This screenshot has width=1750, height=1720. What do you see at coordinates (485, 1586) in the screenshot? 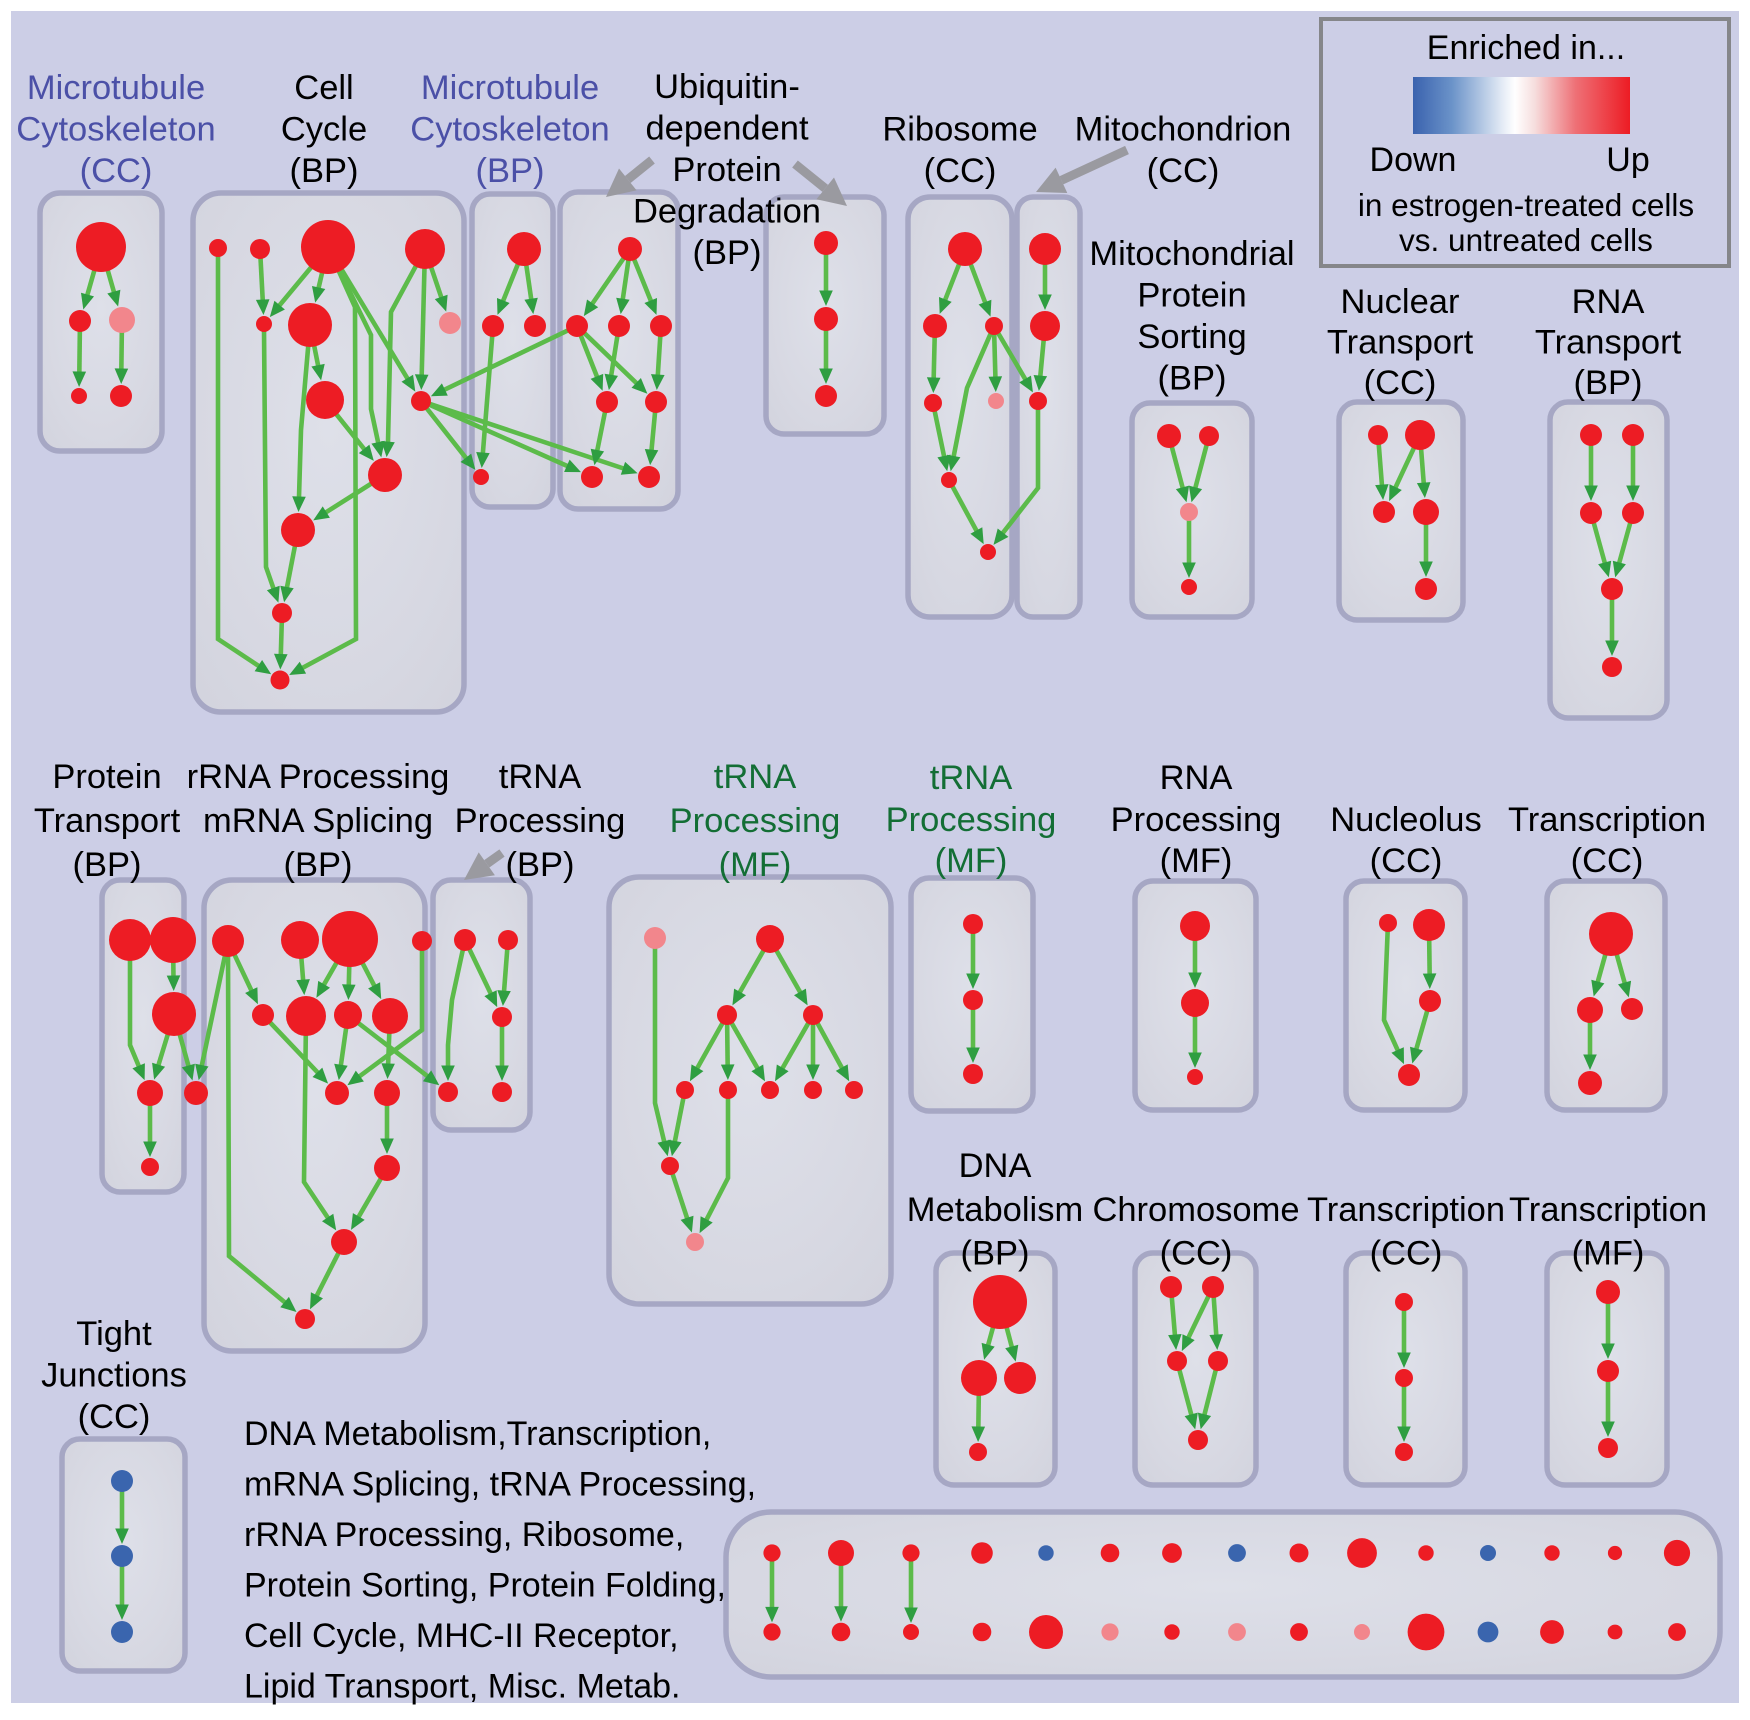
I see `svg-text:Protein Sorting, Protein Foldi: Protein Sorting, Protein Folding,` at bounding box center [485, 1586].